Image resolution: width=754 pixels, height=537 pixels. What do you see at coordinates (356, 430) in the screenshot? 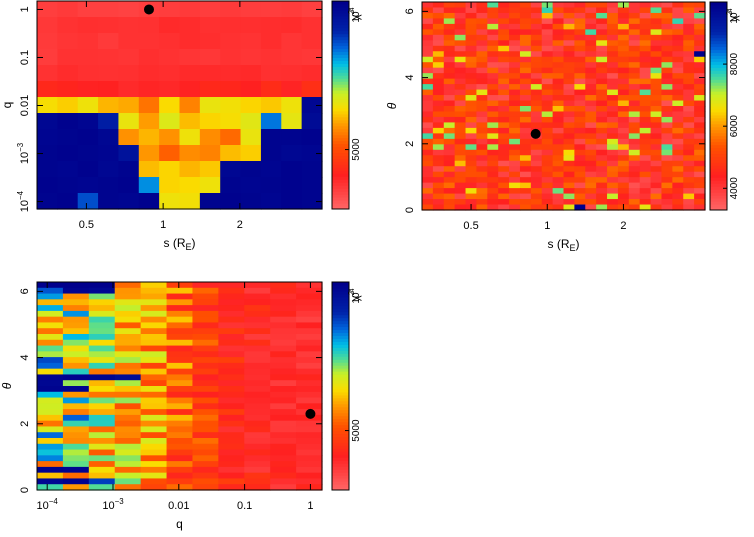
I see `colorbar-tick-label: 5000` at bounding box center [356, 430].